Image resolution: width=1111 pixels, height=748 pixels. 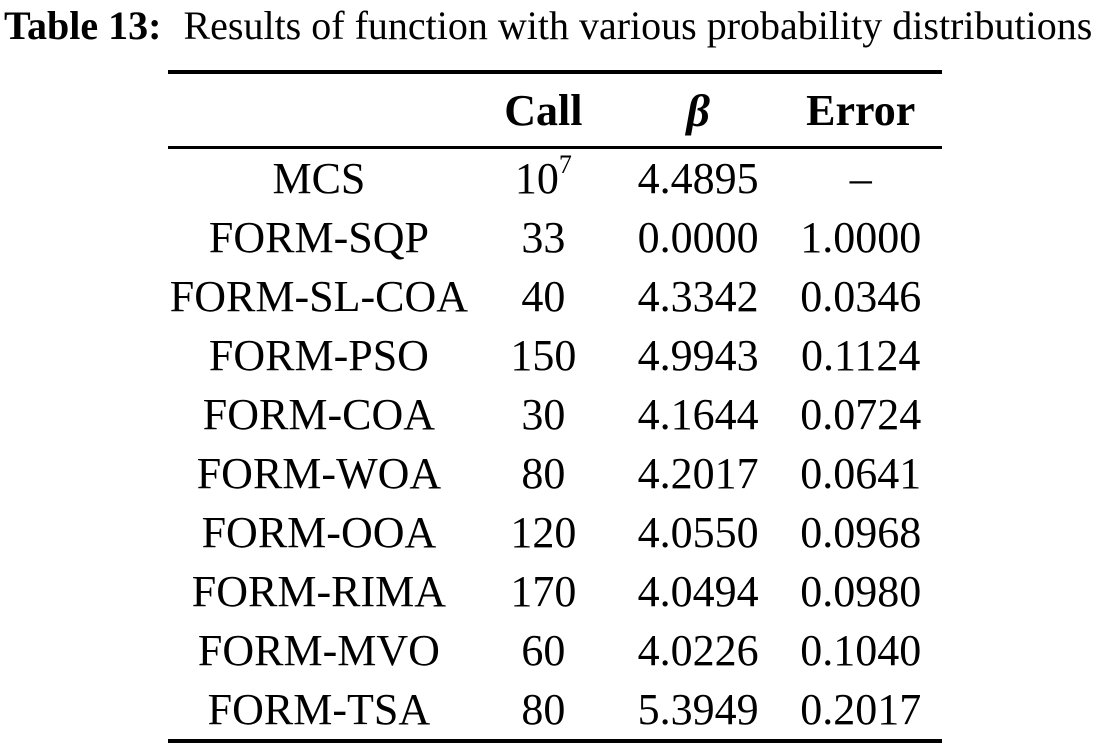 I want to click on call-cell: 107, so click(x=543, y=178).